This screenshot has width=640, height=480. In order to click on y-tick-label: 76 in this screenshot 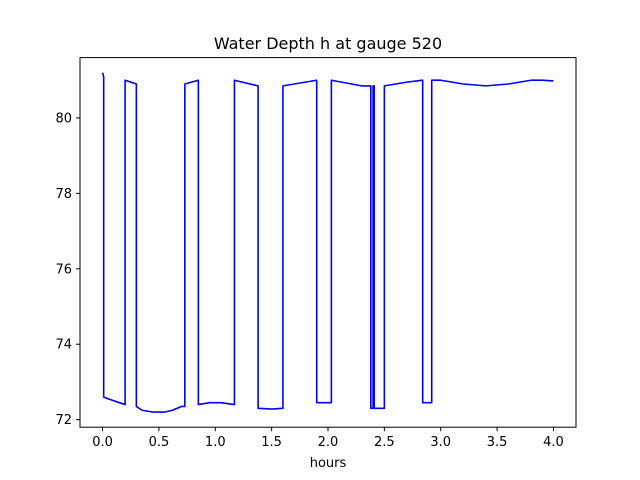, I will do `click(63, 269)`.